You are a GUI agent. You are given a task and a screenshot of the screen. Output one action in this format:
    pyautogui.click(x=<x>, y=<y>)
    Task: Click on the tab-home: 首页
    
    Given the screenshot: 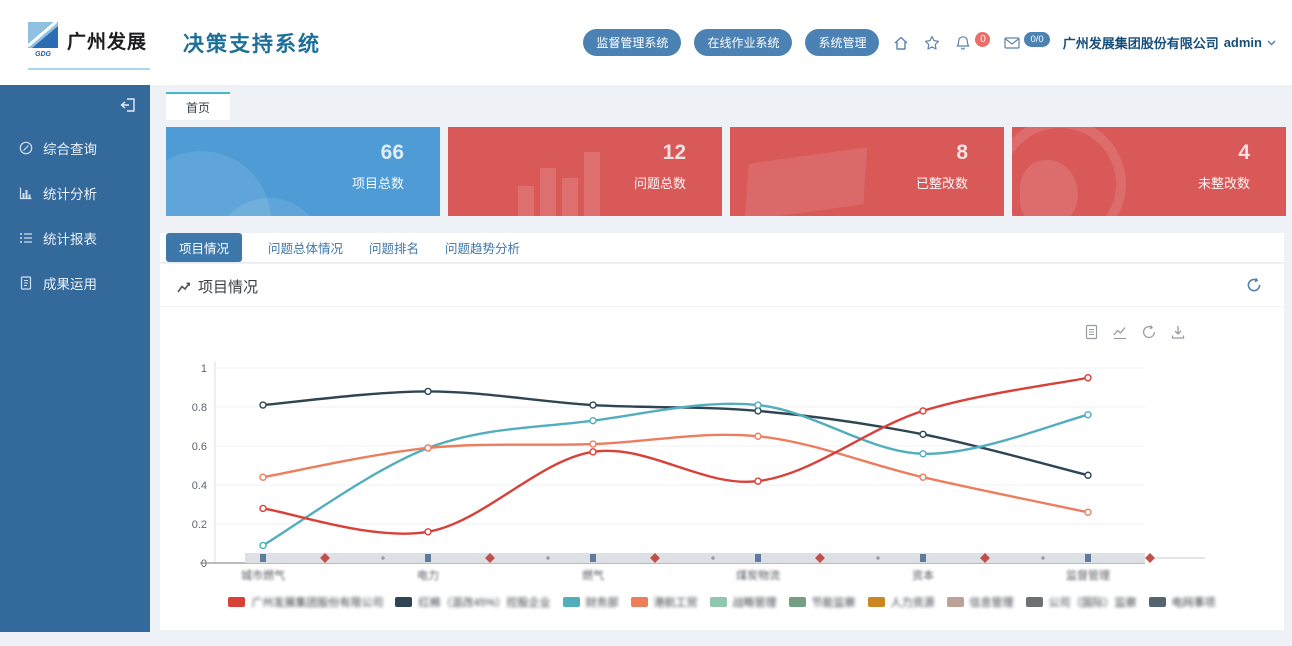 What is the action you would take?
    pyautogui.click(x=198, y=106)
    